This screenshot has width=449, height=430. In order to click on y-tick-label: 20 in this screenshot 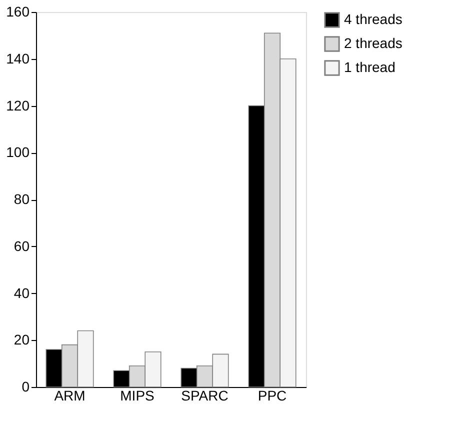, I will do `click(22, 340)`.